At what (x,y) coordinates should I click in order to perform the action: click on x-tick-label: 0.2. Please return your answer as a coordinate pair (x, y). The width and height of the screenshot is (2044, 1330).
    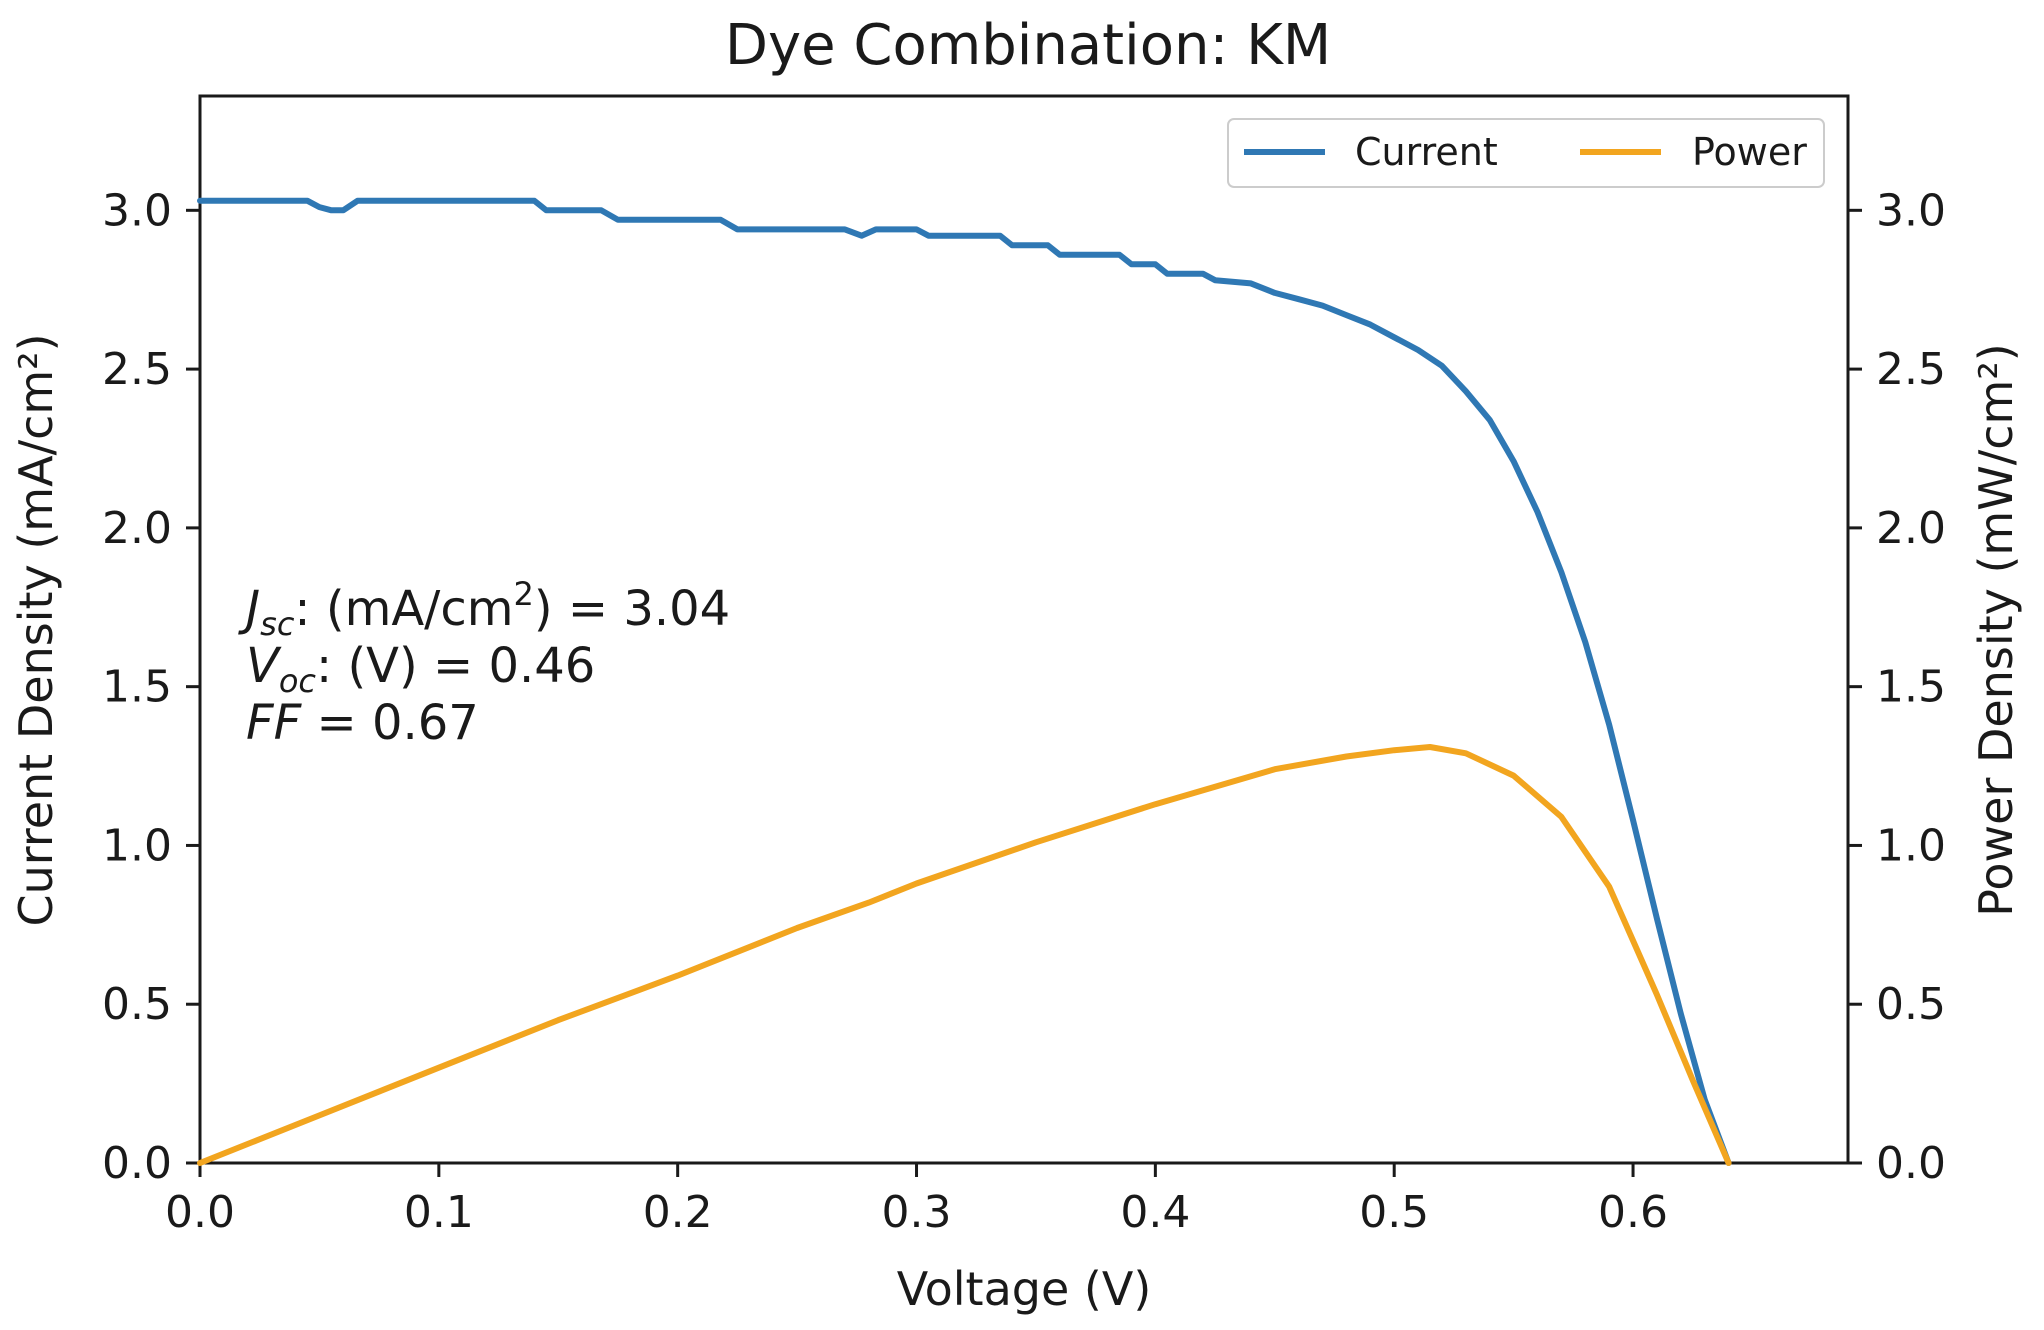
    Looking at the image, I should click on (678, 1212).